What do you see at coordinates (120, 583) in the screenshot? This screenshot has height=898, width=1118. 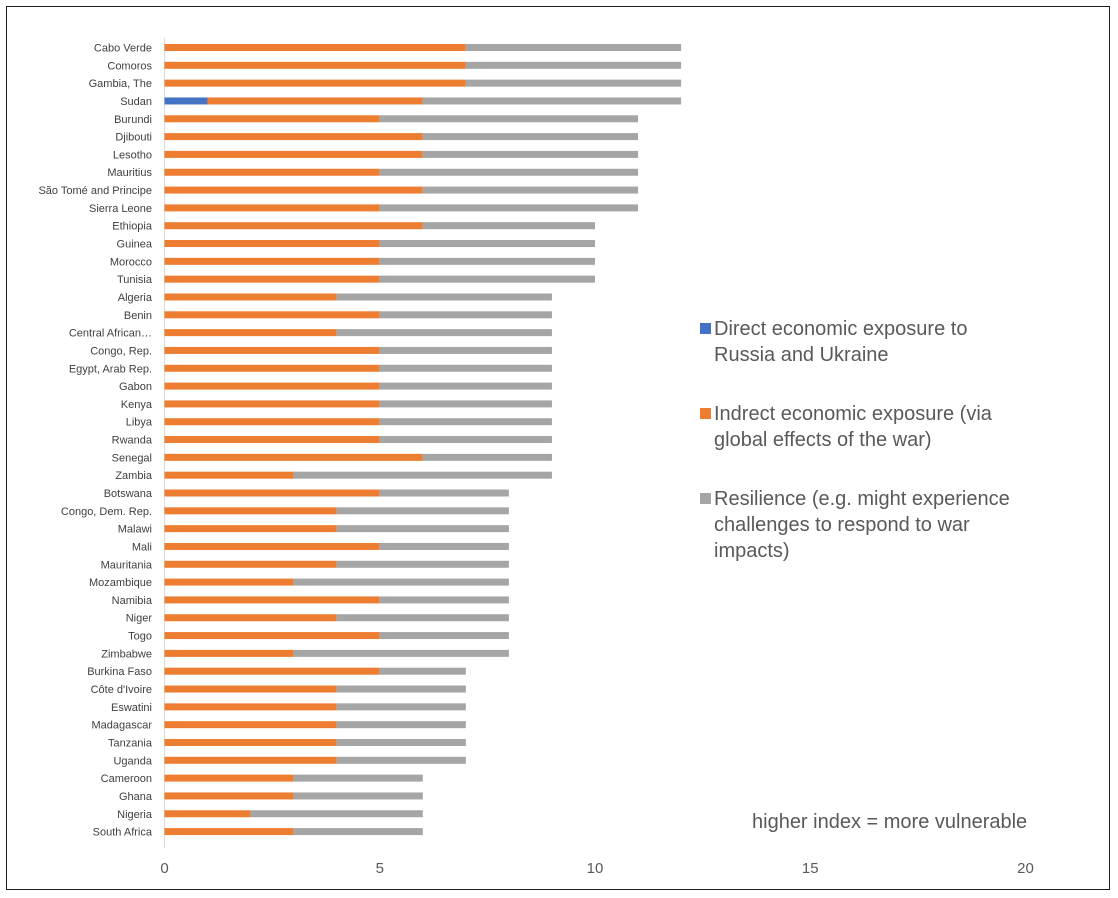 I see `y-tick-label: Mozambique` at bounding box center [120, 583].